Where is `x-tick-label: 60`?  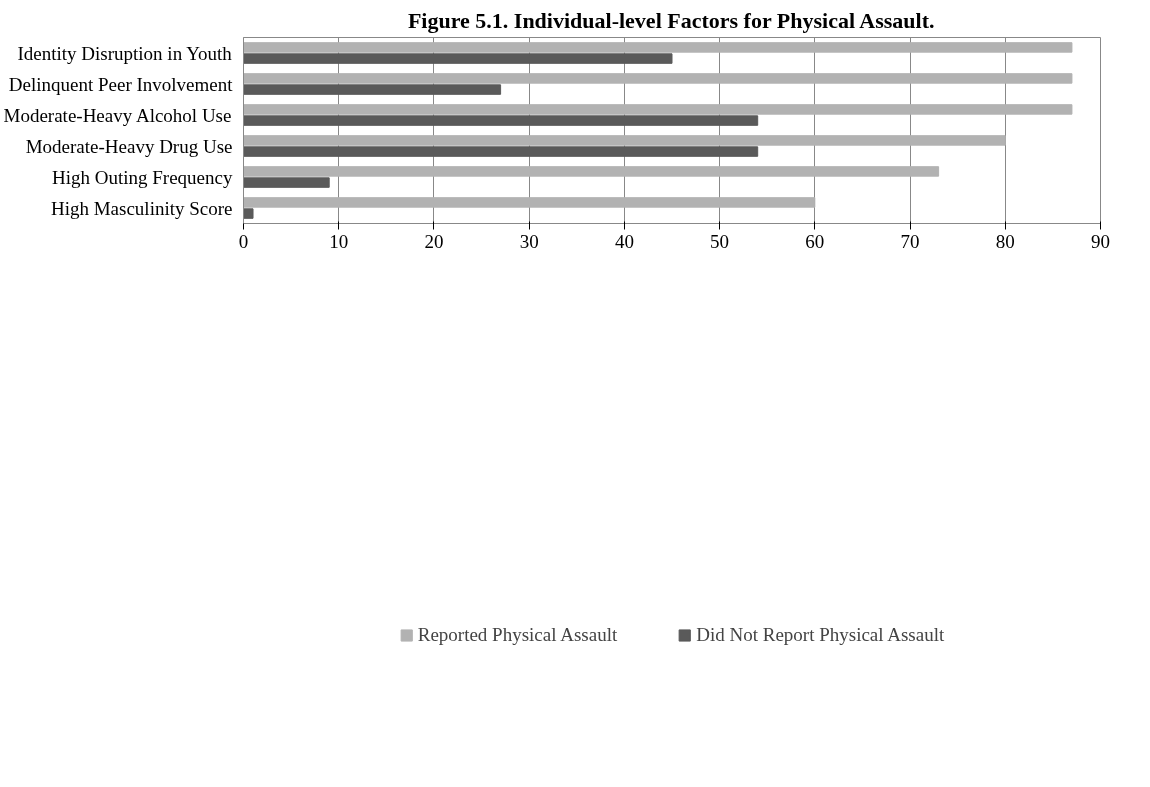
x-tick-label: 60 is located at coordinates (815, 241).